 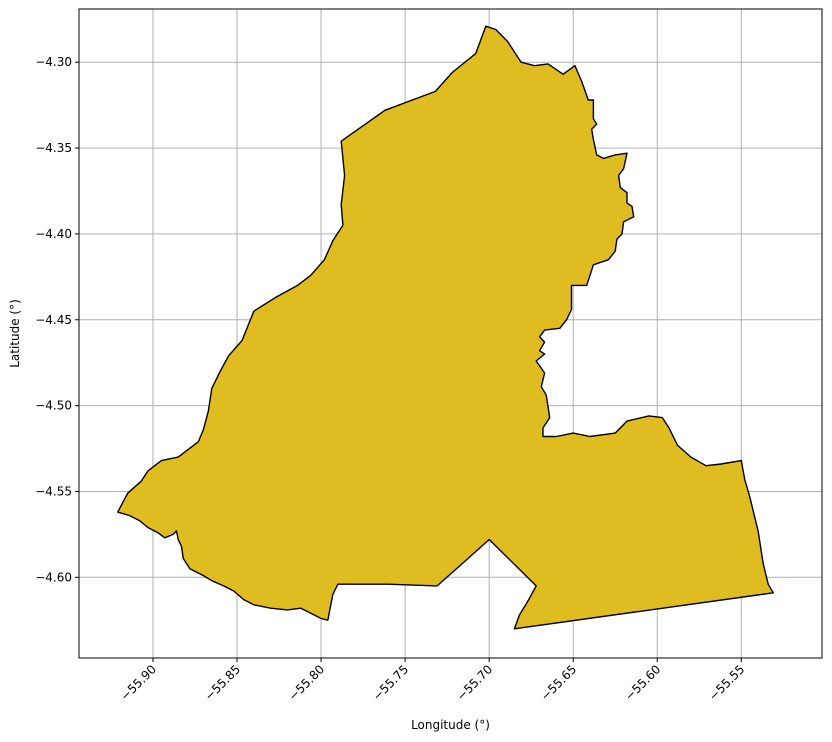 I want to click on x-tick-label-2: −55.80, so click(x=306, y=682).